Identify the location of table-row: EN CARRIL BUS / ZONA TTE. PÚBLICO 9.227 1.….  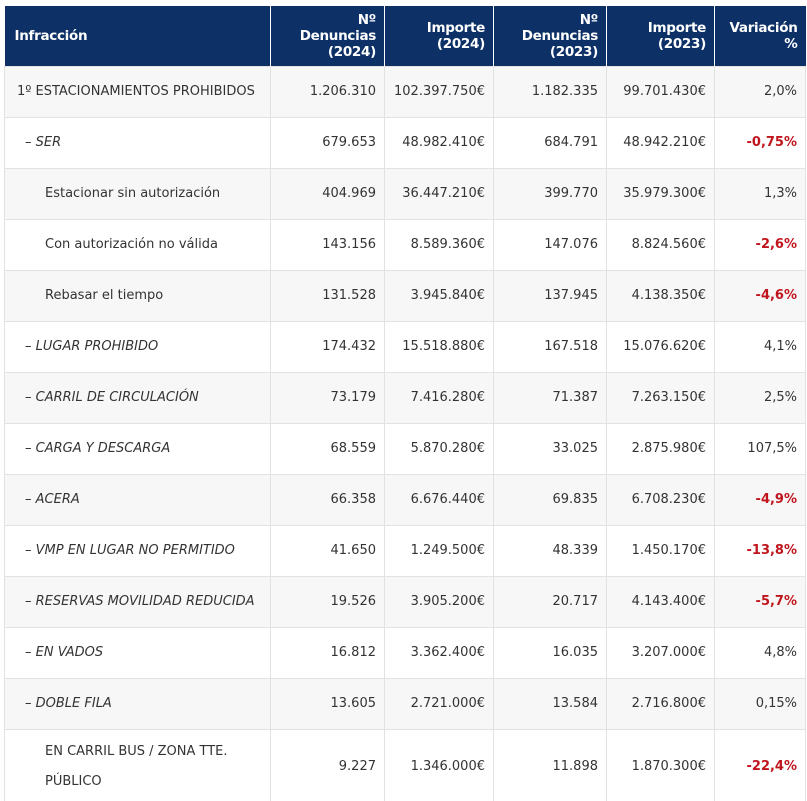
(405, 764).